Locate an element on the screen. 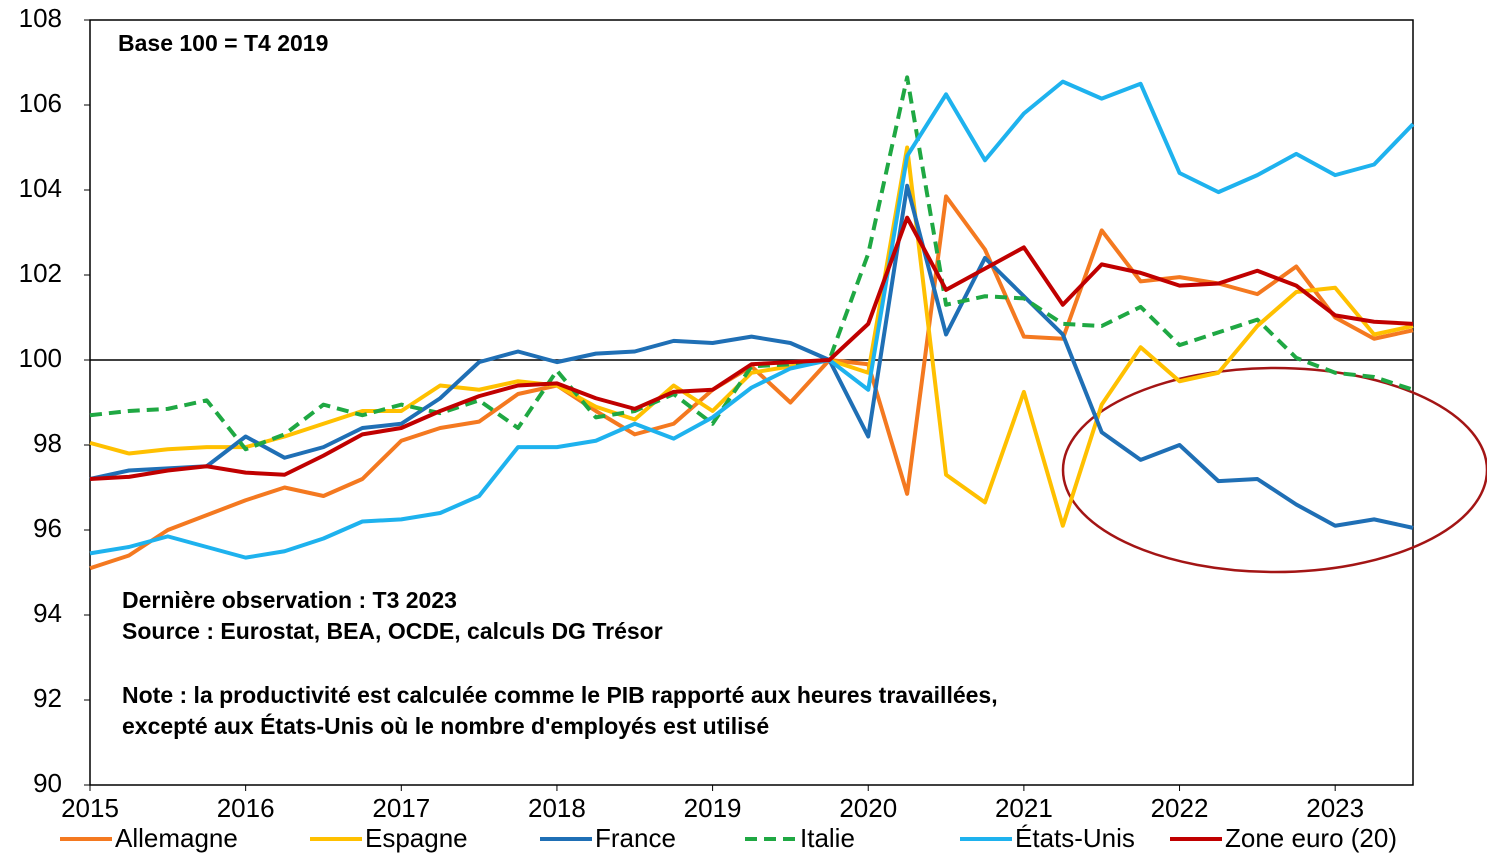 Image resolution: width=1487 pixels, height=859 pixels. y-tick-label: 96 is located at coordinates (47, 528).